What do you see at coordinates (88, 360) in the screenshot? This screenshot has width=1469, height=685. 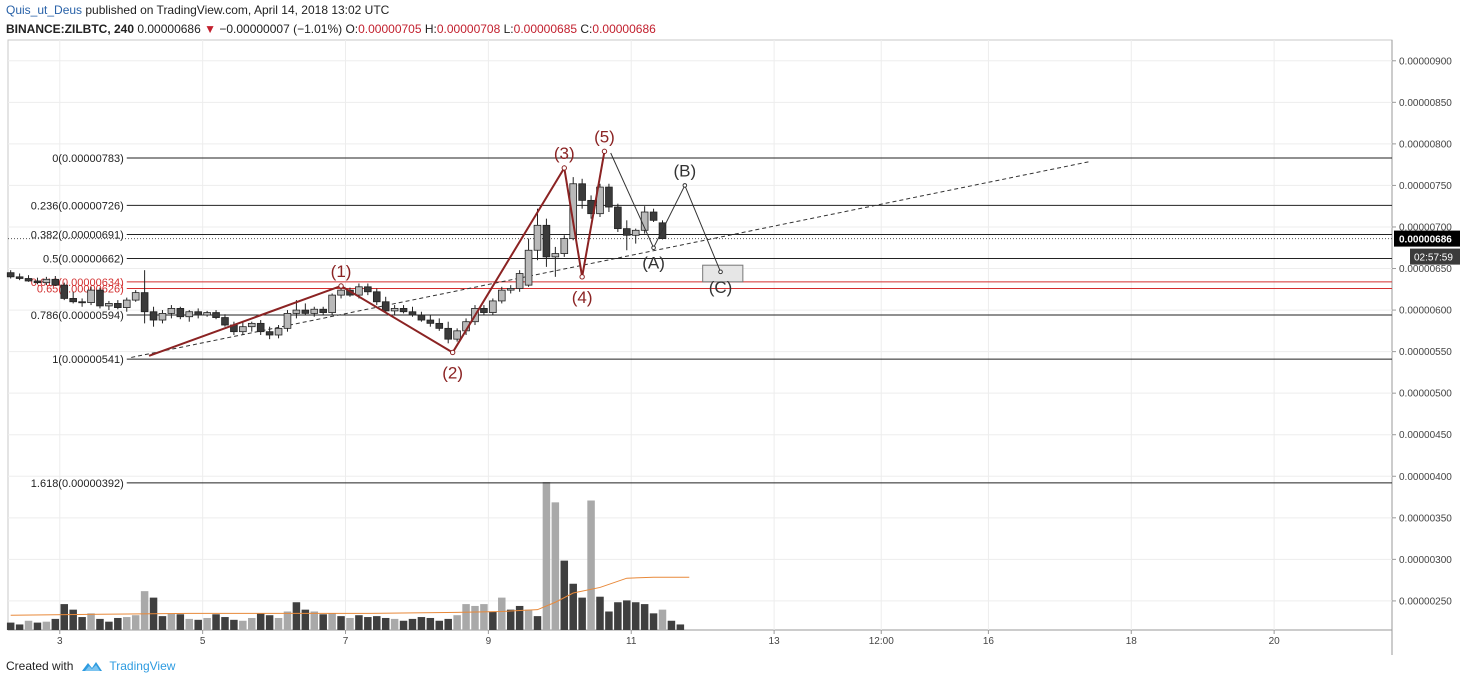 I see `fib-level-label: 1(0.00000541)` at bounding box center [88, 360].